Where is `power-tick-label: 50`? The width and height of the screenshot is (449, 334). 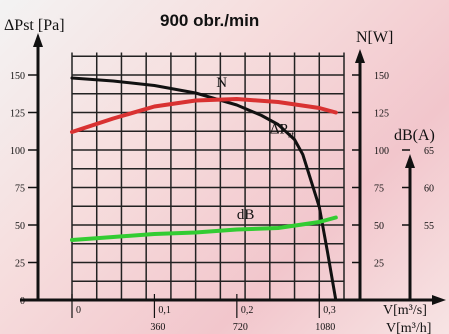 power-tick-label: 50 is located at coordinates (379, 226).